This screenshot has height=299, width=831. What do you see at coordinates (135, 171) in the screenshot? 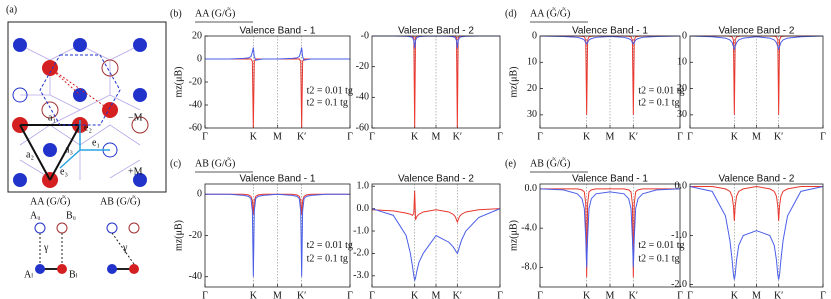
I see `mass-label: +M` at bounding box center [135, 171].